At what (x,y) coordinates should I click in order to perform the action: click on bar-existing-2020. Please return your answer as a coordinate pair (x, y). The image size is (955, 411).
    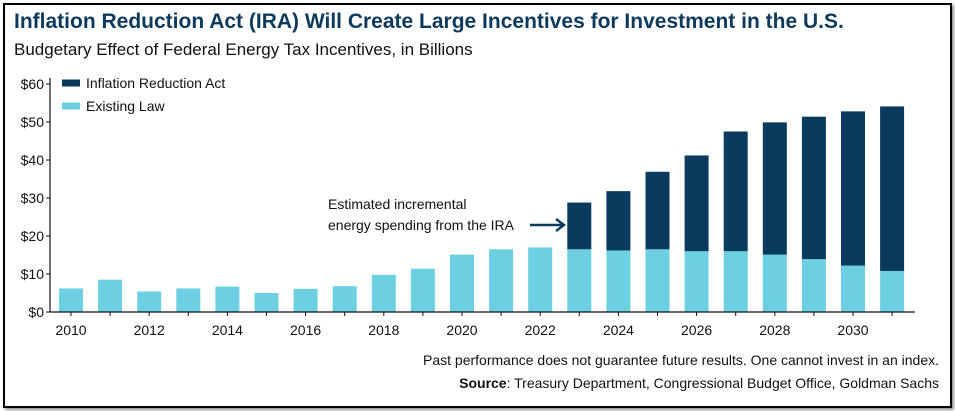
    Looking at the image, I should click on (462, 283).